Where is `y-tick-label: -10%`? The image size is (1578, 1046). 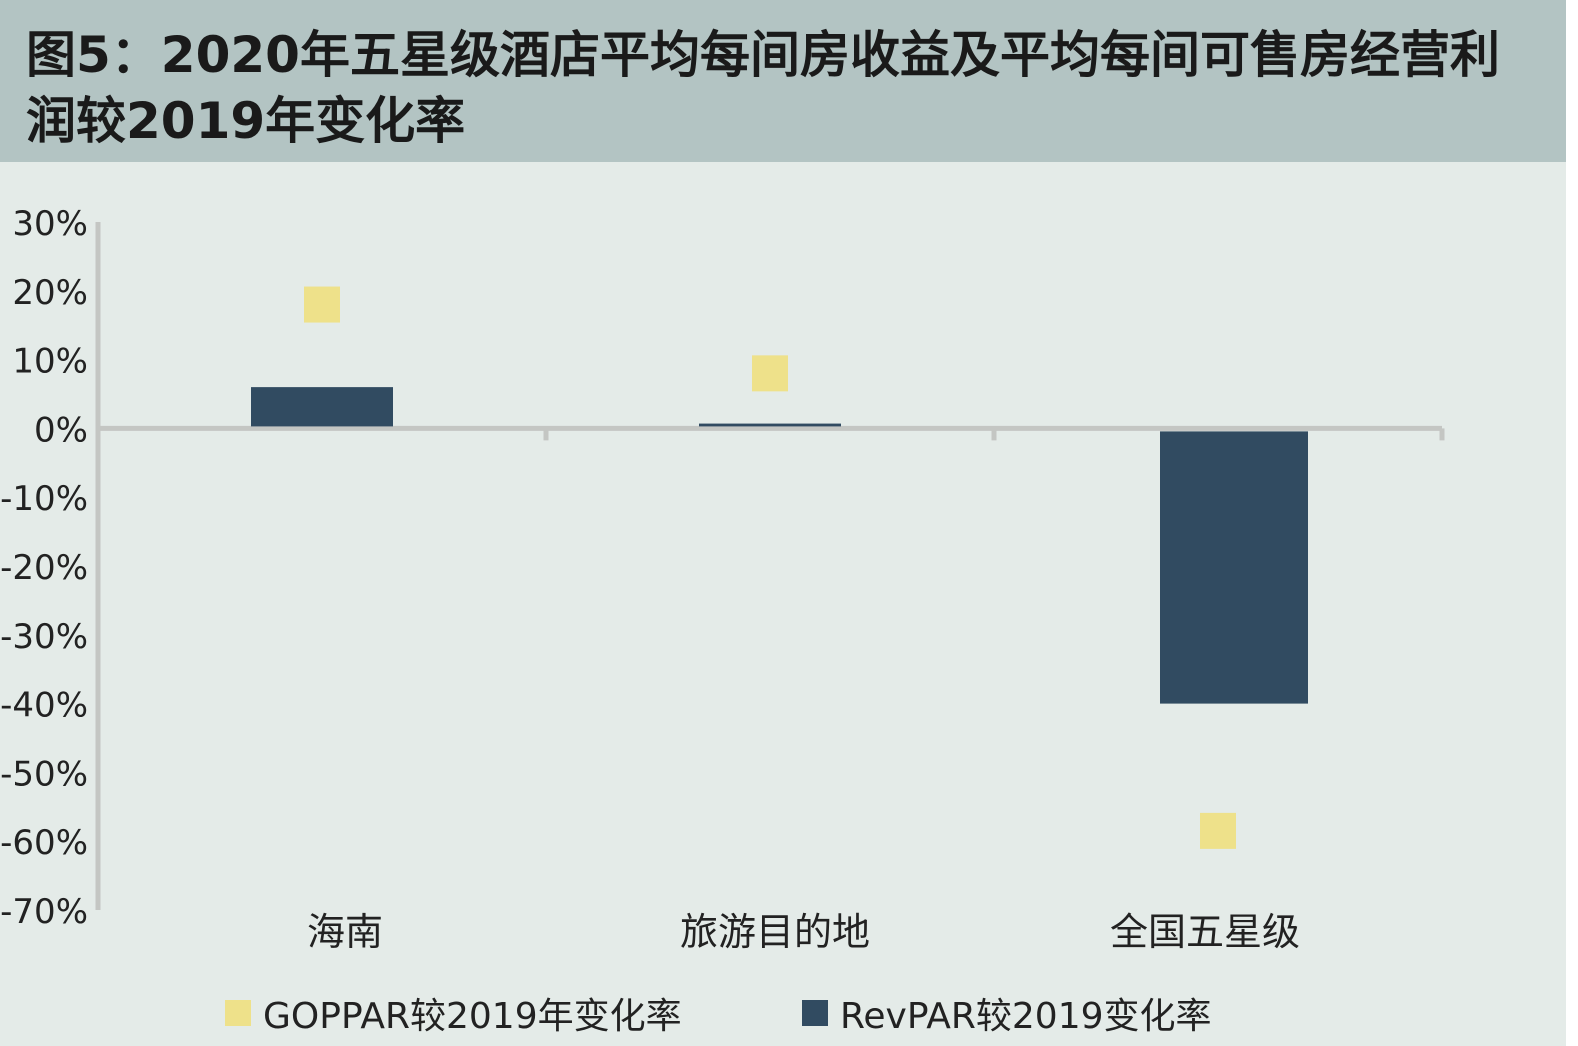 y-tick-label: -10% is located at coordinates (44, 499).